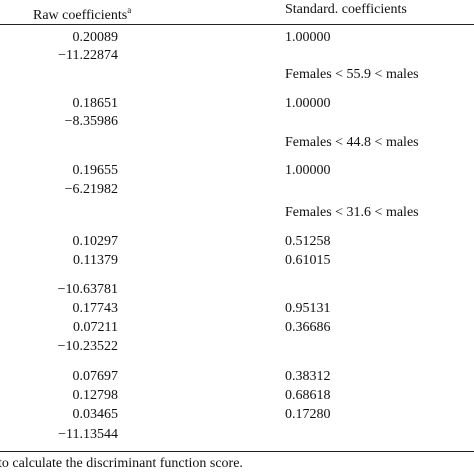  Describe the element at coordinates (346, 9) in the screenshot. I see `header-standard: Standard. coefficients` at that location.